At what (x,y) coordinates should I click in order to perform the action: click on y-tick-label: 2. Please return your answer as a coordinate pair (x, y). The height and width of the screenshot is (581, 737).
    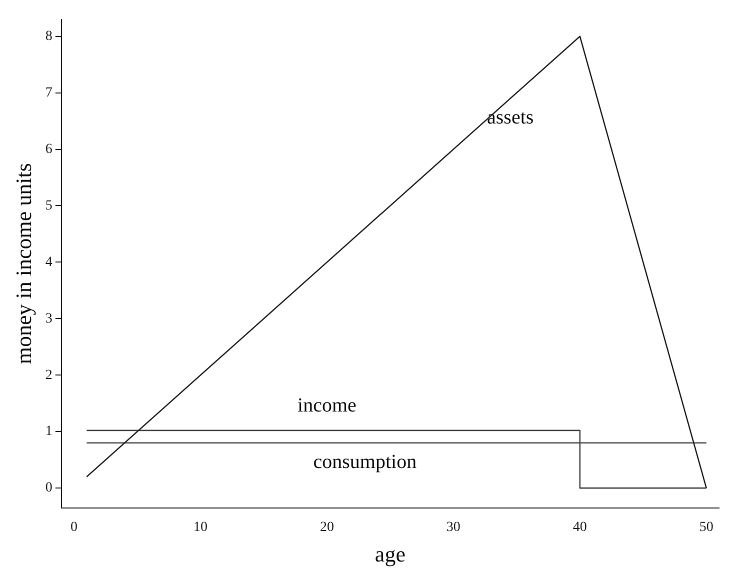
    Looking at the image, I should click on (48, 375).